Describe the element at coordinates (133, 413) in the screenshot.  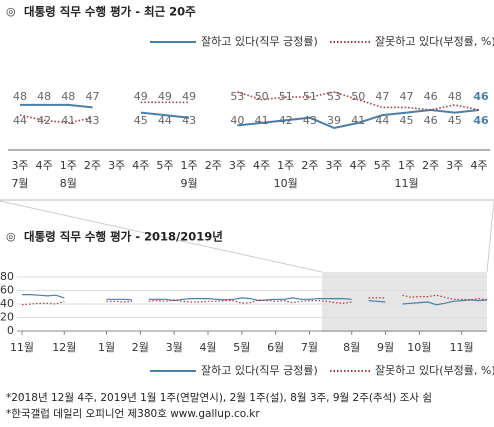
I see `footnote: *한국갤럽 데일리 오피니언 제380호 www.gallup.co.kr` at that location.